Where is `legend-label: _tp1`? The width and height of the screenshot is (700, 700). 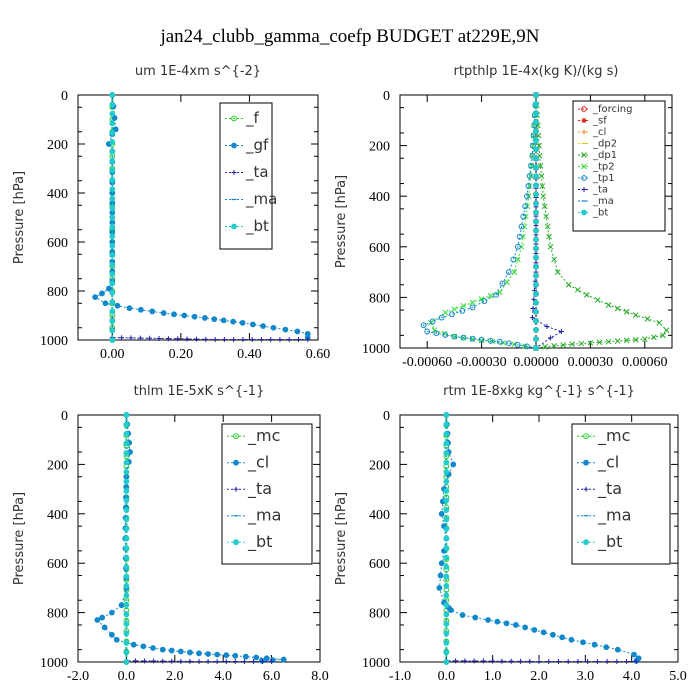
legend-label: _tp1 is located at coordinates (603, 178).